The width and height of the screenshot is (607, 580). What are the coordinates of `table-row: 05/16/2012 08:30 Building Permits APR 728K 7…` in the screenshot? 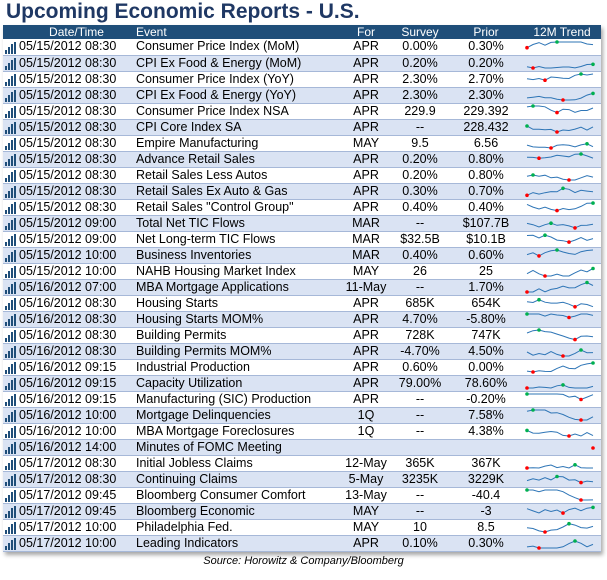 It's located at (302, 335).